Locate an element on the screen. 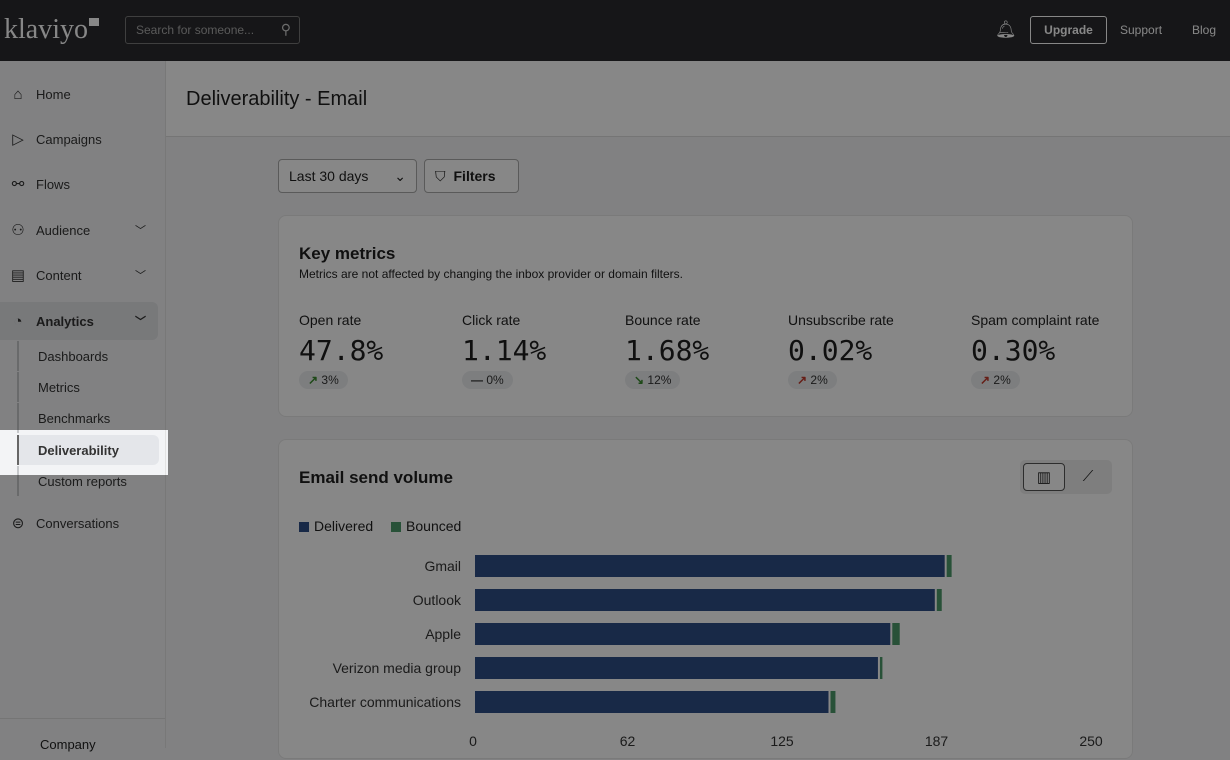 This screenshot has width=1230, height=760. metric-value: 0.30% is located at coordinates (1013, 350).